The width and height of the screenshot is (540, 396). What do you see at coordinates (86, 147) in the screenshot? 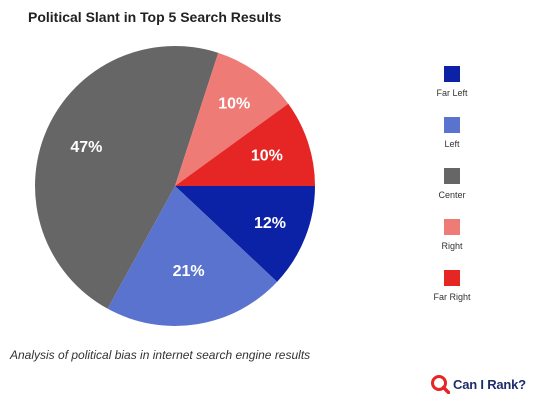
I see `pie-label-center: 47%` at bounding box center [86, 147].